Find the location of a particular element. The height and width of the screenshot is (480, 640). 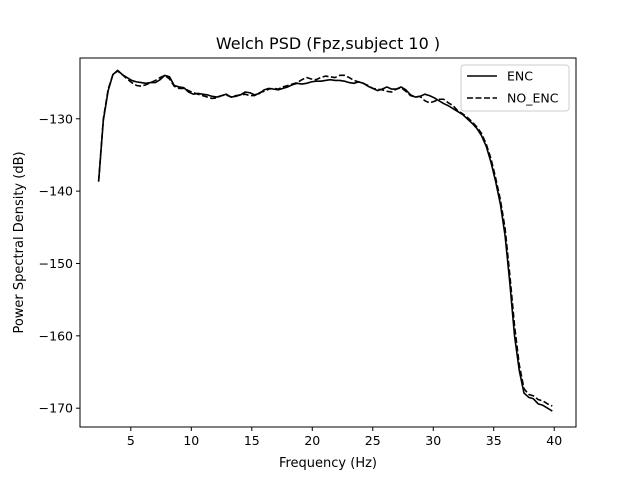

x-tick-label: 10 is located at coordinates (191, 440).